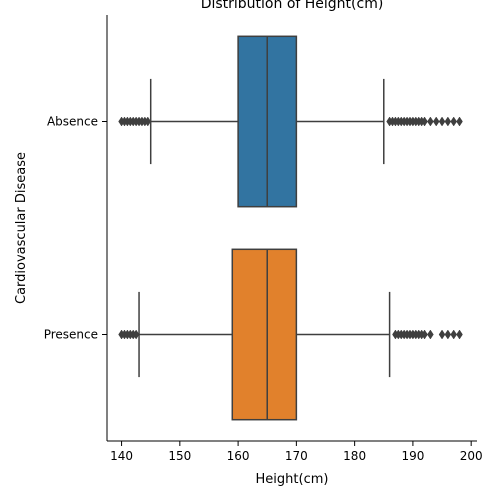 The image size is (500, 500). Describe the element at coordinates (72, 122) in the screenshot. I see `y-tick-label: Absence` at that location.